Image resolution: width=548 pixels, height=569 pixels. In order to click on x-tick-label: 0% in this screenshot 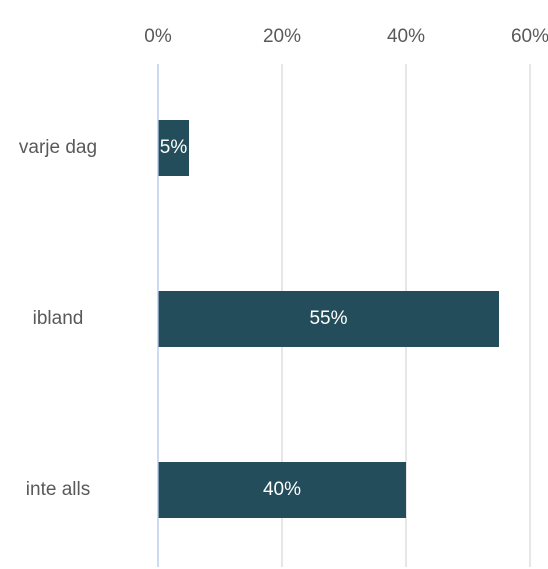, I will do `click(158, 36)`.